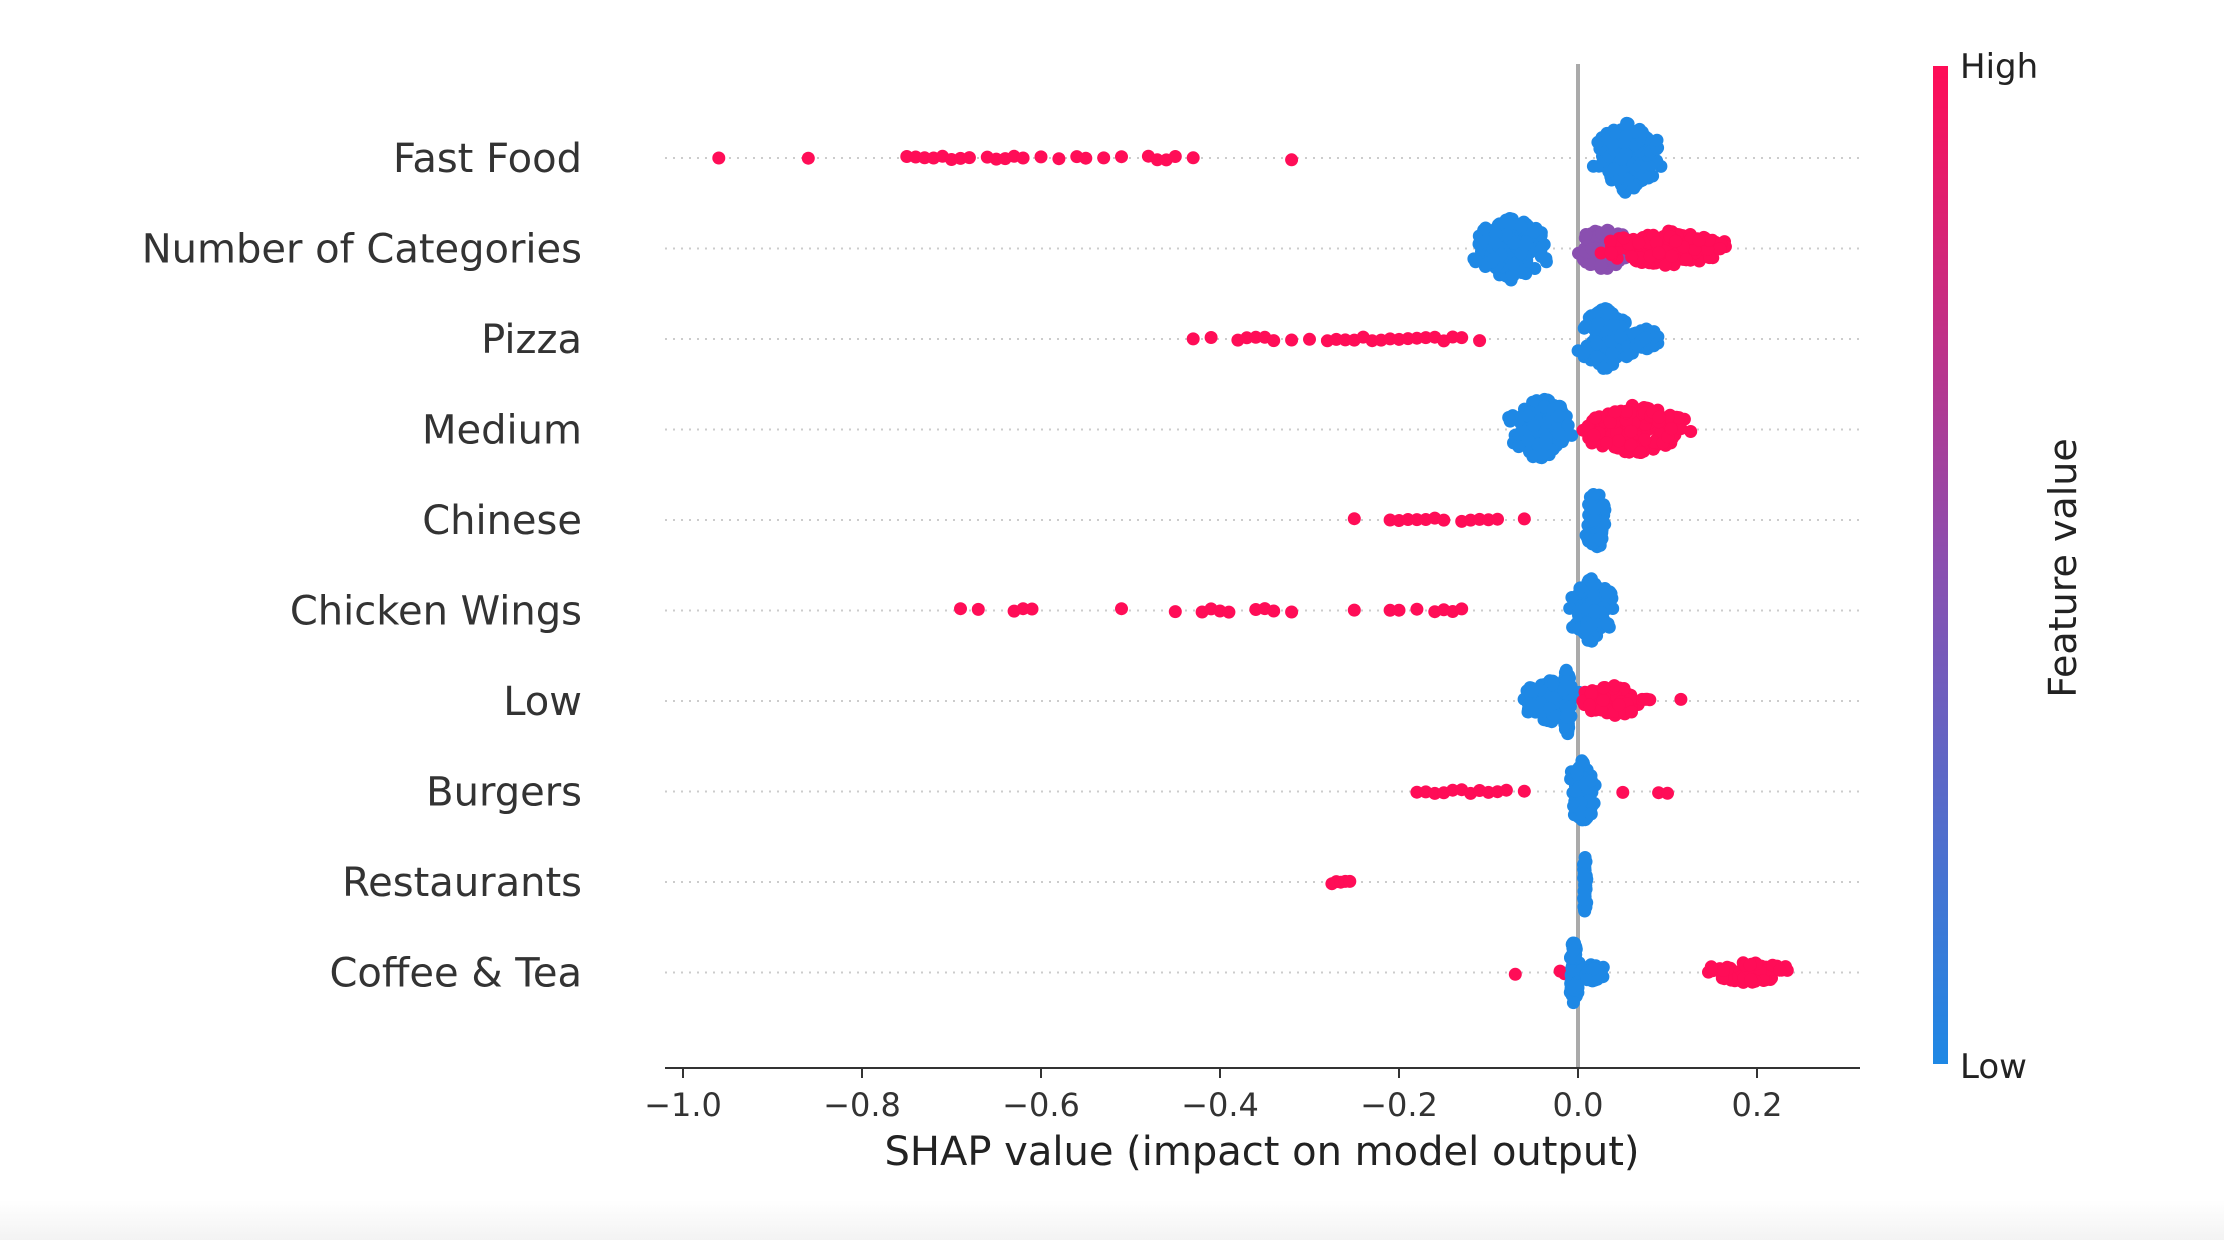 This screenshot has height=1244, width=2224. What do you see at coordinates (455, 974) in the screenshot?
I see `feature-label: Coffee & Tea` at bounding box center [455, 974].